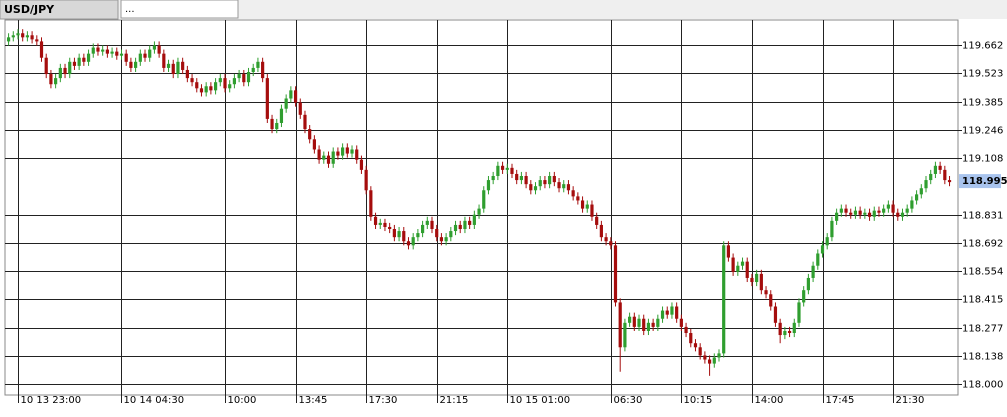 This screenshot has width=1007, height=417. What do you see at coordinates (59, 10) in the screenshot?
I see `symbol-tab` at bounding box center [59, 10].